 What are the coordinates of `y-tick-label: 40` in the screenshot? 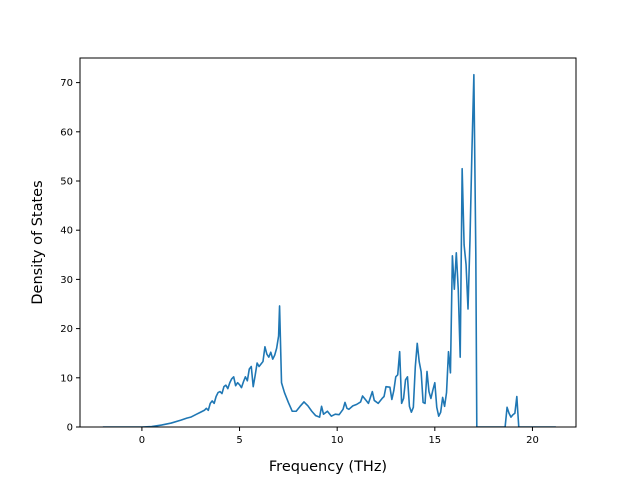 It's located at (66, 231).